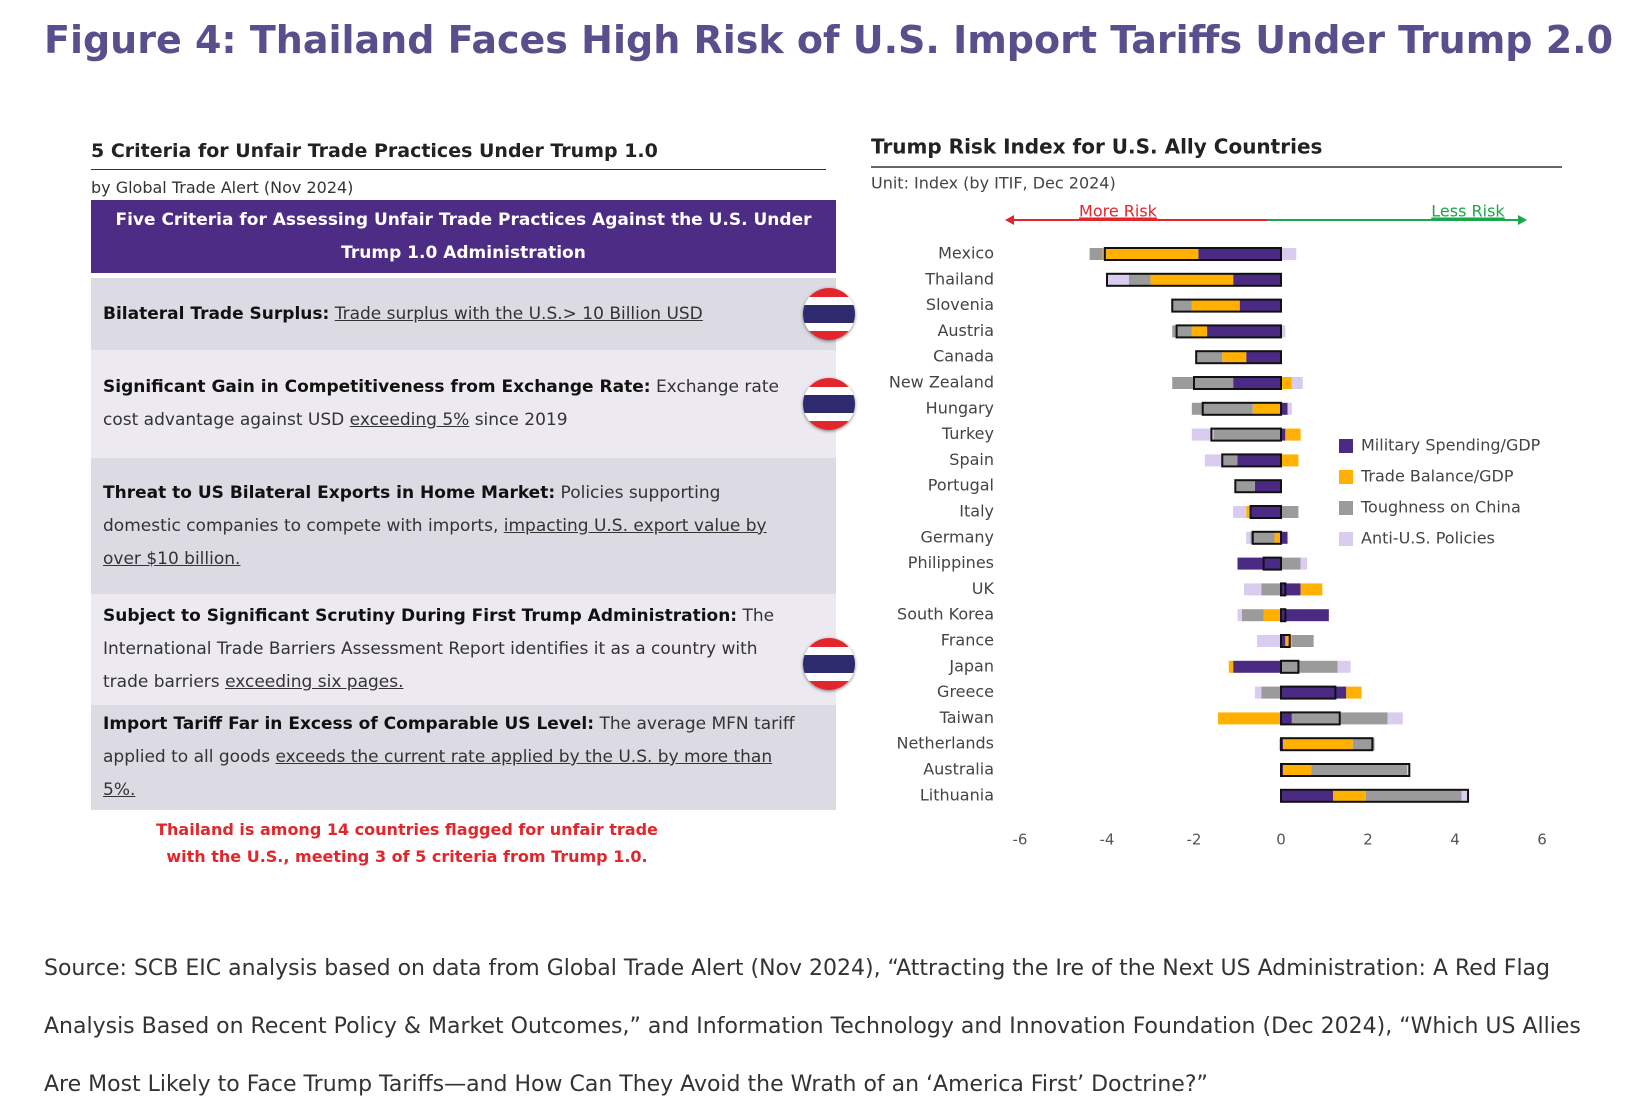  Describe the element at coordinates (441, 403) in the screenshot. I see `row-text-part: Exchange rate cost advantage against USD` at that location.